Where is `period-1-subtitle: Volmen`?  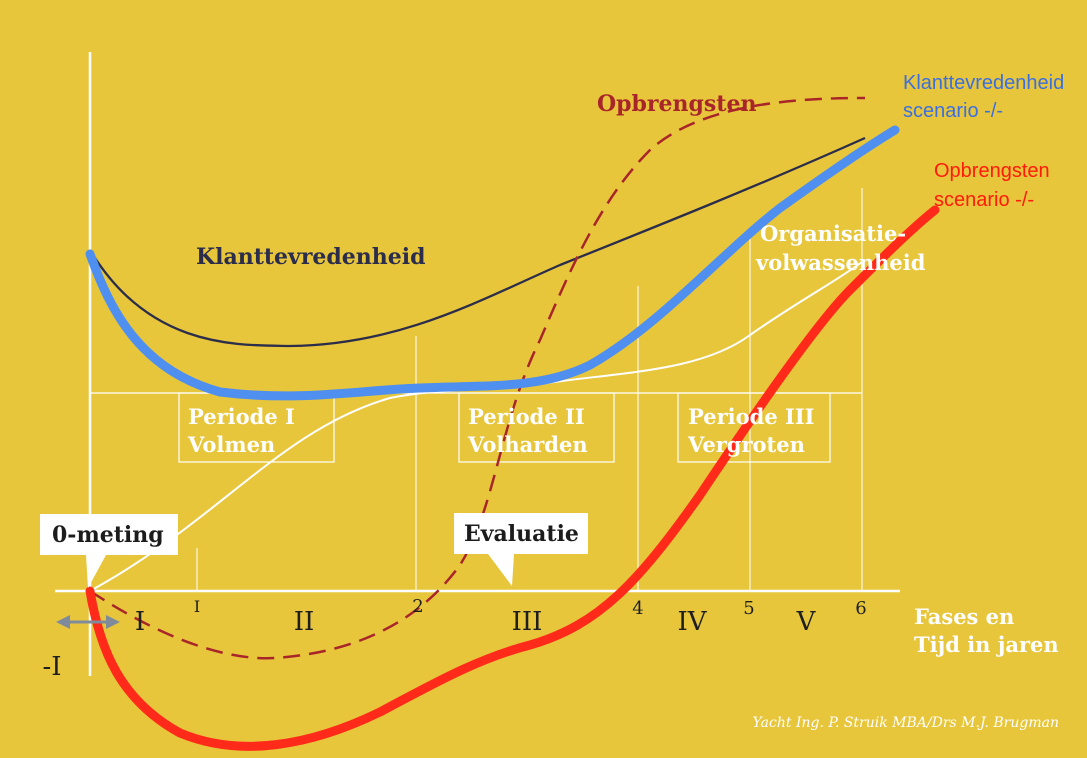
period-1-subtitle: Volmen is located at coordinates (231, 444).